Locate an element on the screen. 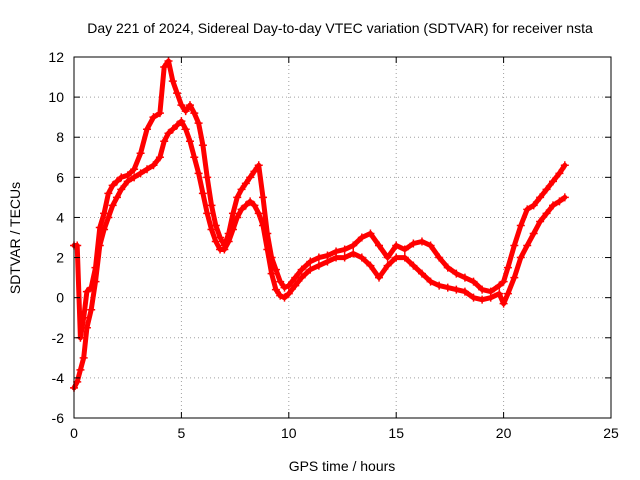 This screenshot has height=480, width=640. y-tick-label: 12 is located at coordinates (56, 57).